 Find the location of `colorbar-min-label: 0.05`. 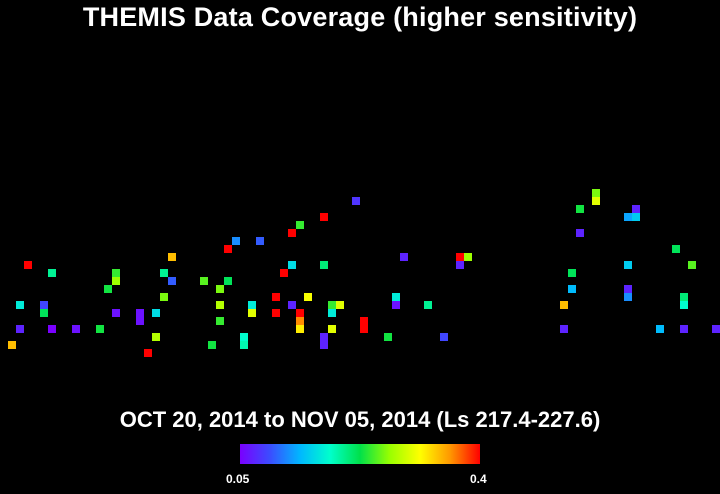

colorbar-min-label: 0.05 is located at coordinates (238, 479).